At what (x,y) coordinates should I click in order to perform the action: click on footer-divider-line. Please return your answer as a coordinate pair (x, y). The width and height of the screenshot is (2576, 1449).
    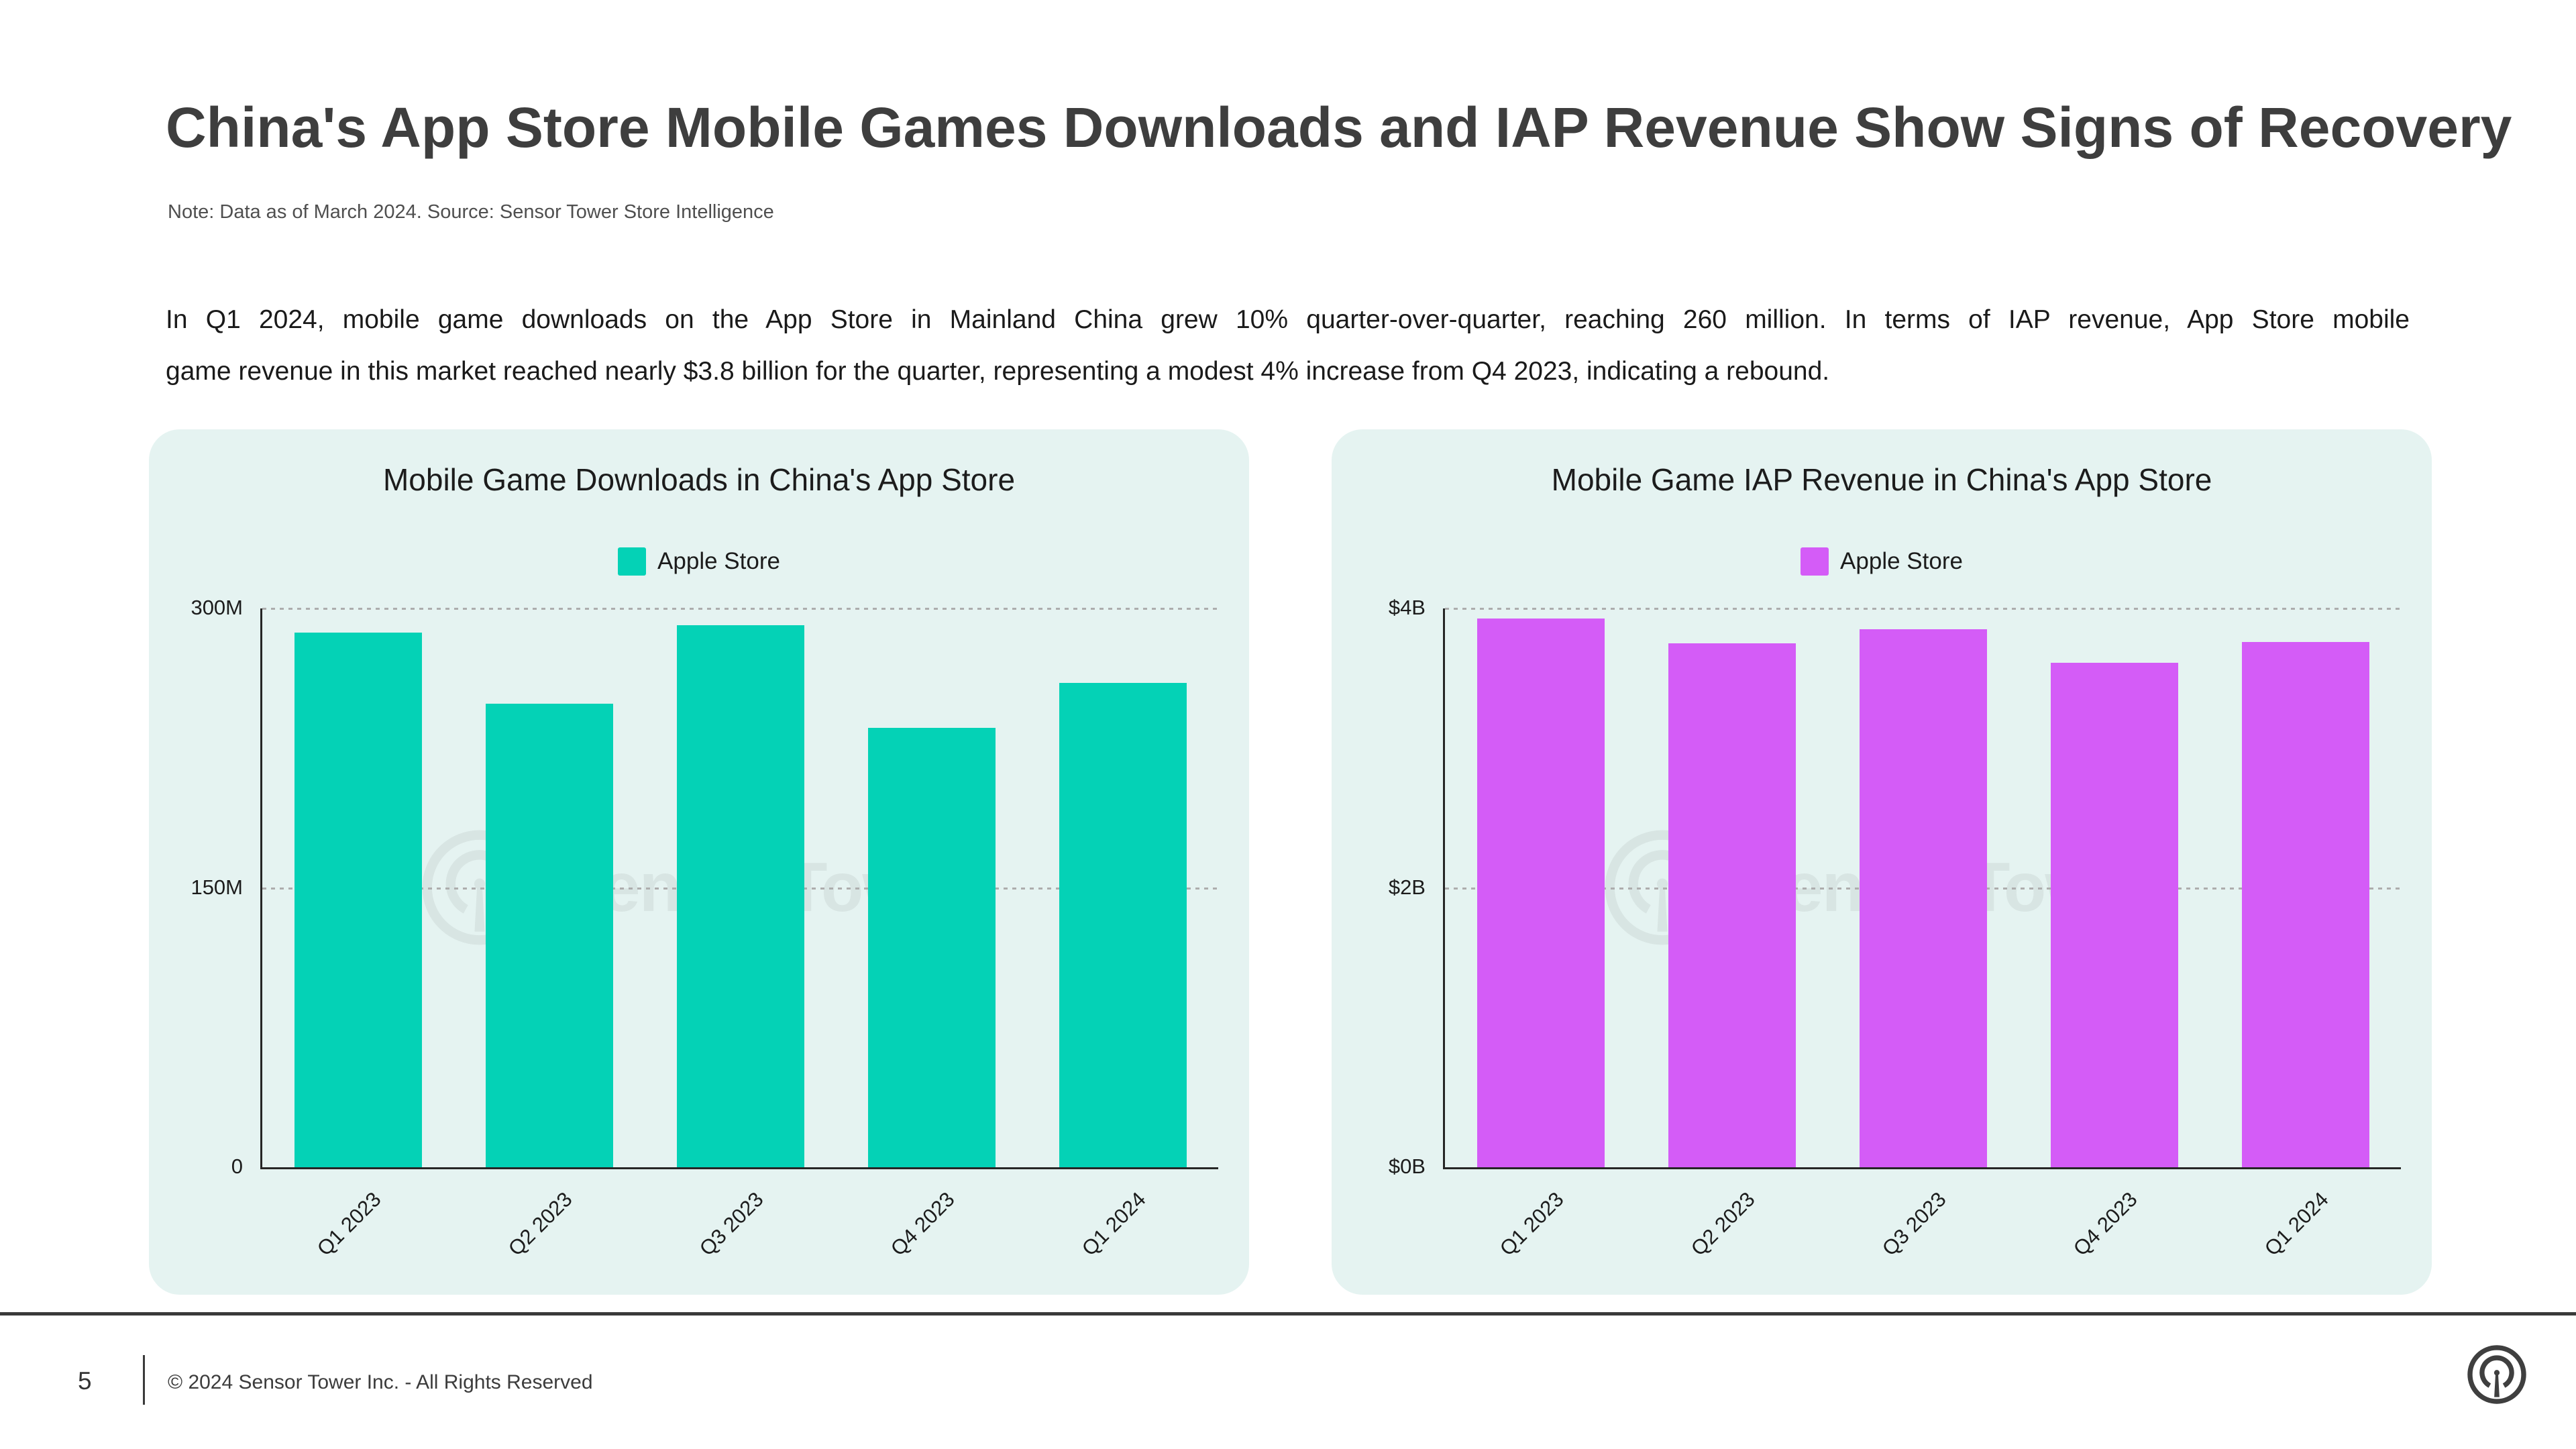
    Looking at the image, I should click on (1288, 1314).